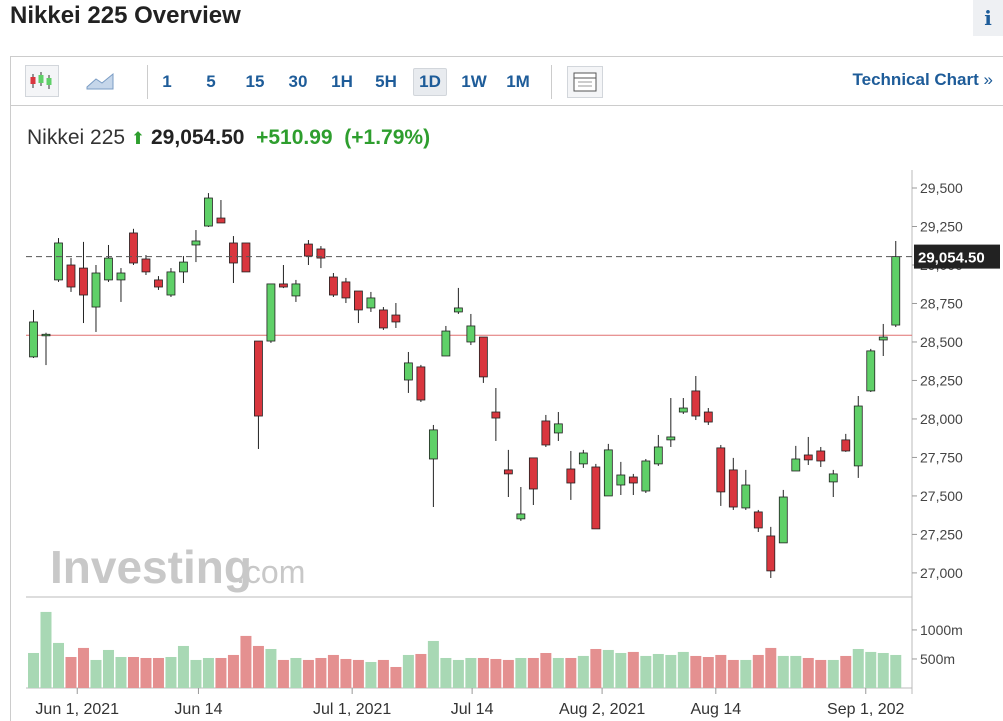  Describe the element at coordinates (474, 81) in the screenshot. I see `interval-button: 1W` at that location.